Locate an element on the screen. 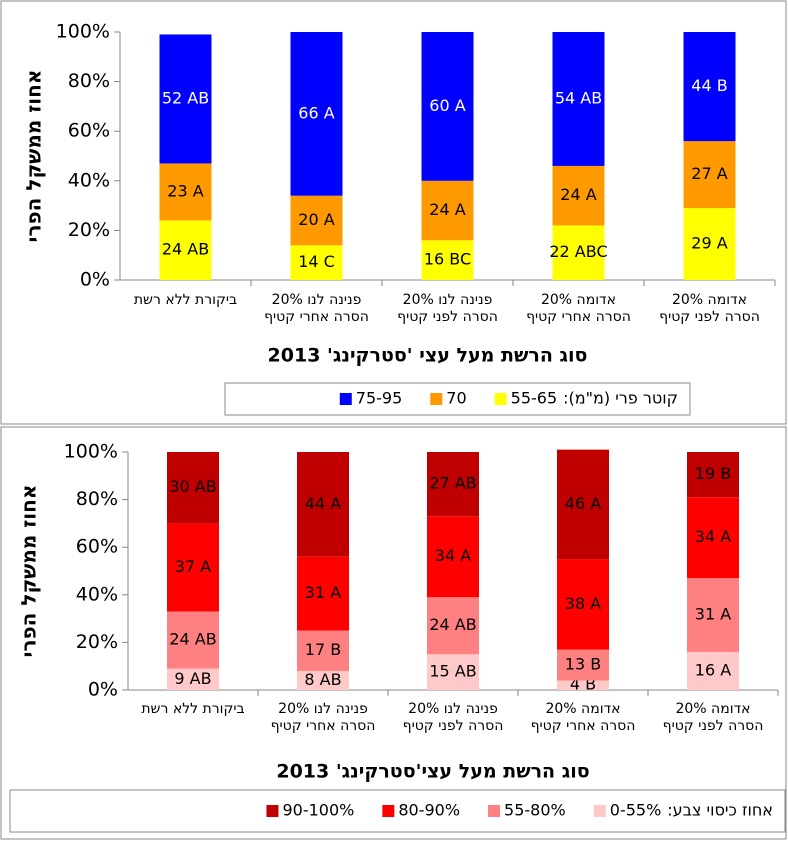  data-label: 16 A is located at coordinates (713, 669).